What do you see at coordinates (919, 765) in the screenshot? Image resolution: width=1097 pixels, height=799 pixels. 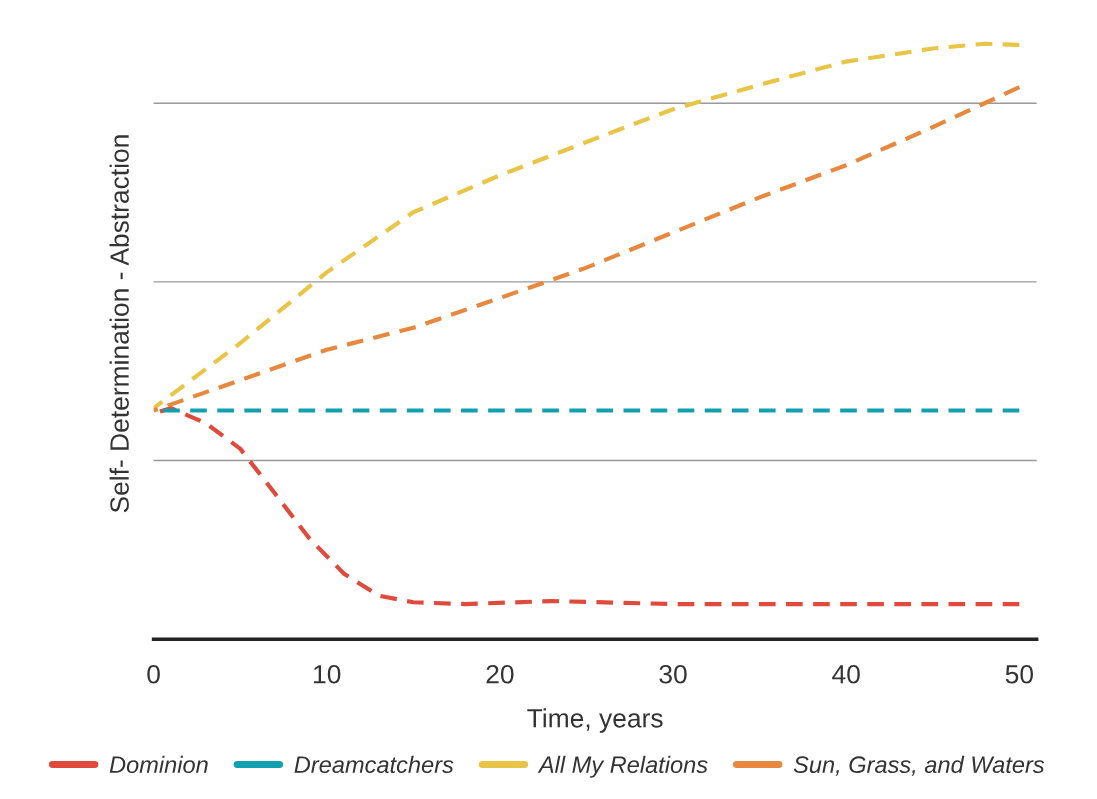 I see `legend-label: Sun, Grass, and Waters` at bounding box center [919, 765].